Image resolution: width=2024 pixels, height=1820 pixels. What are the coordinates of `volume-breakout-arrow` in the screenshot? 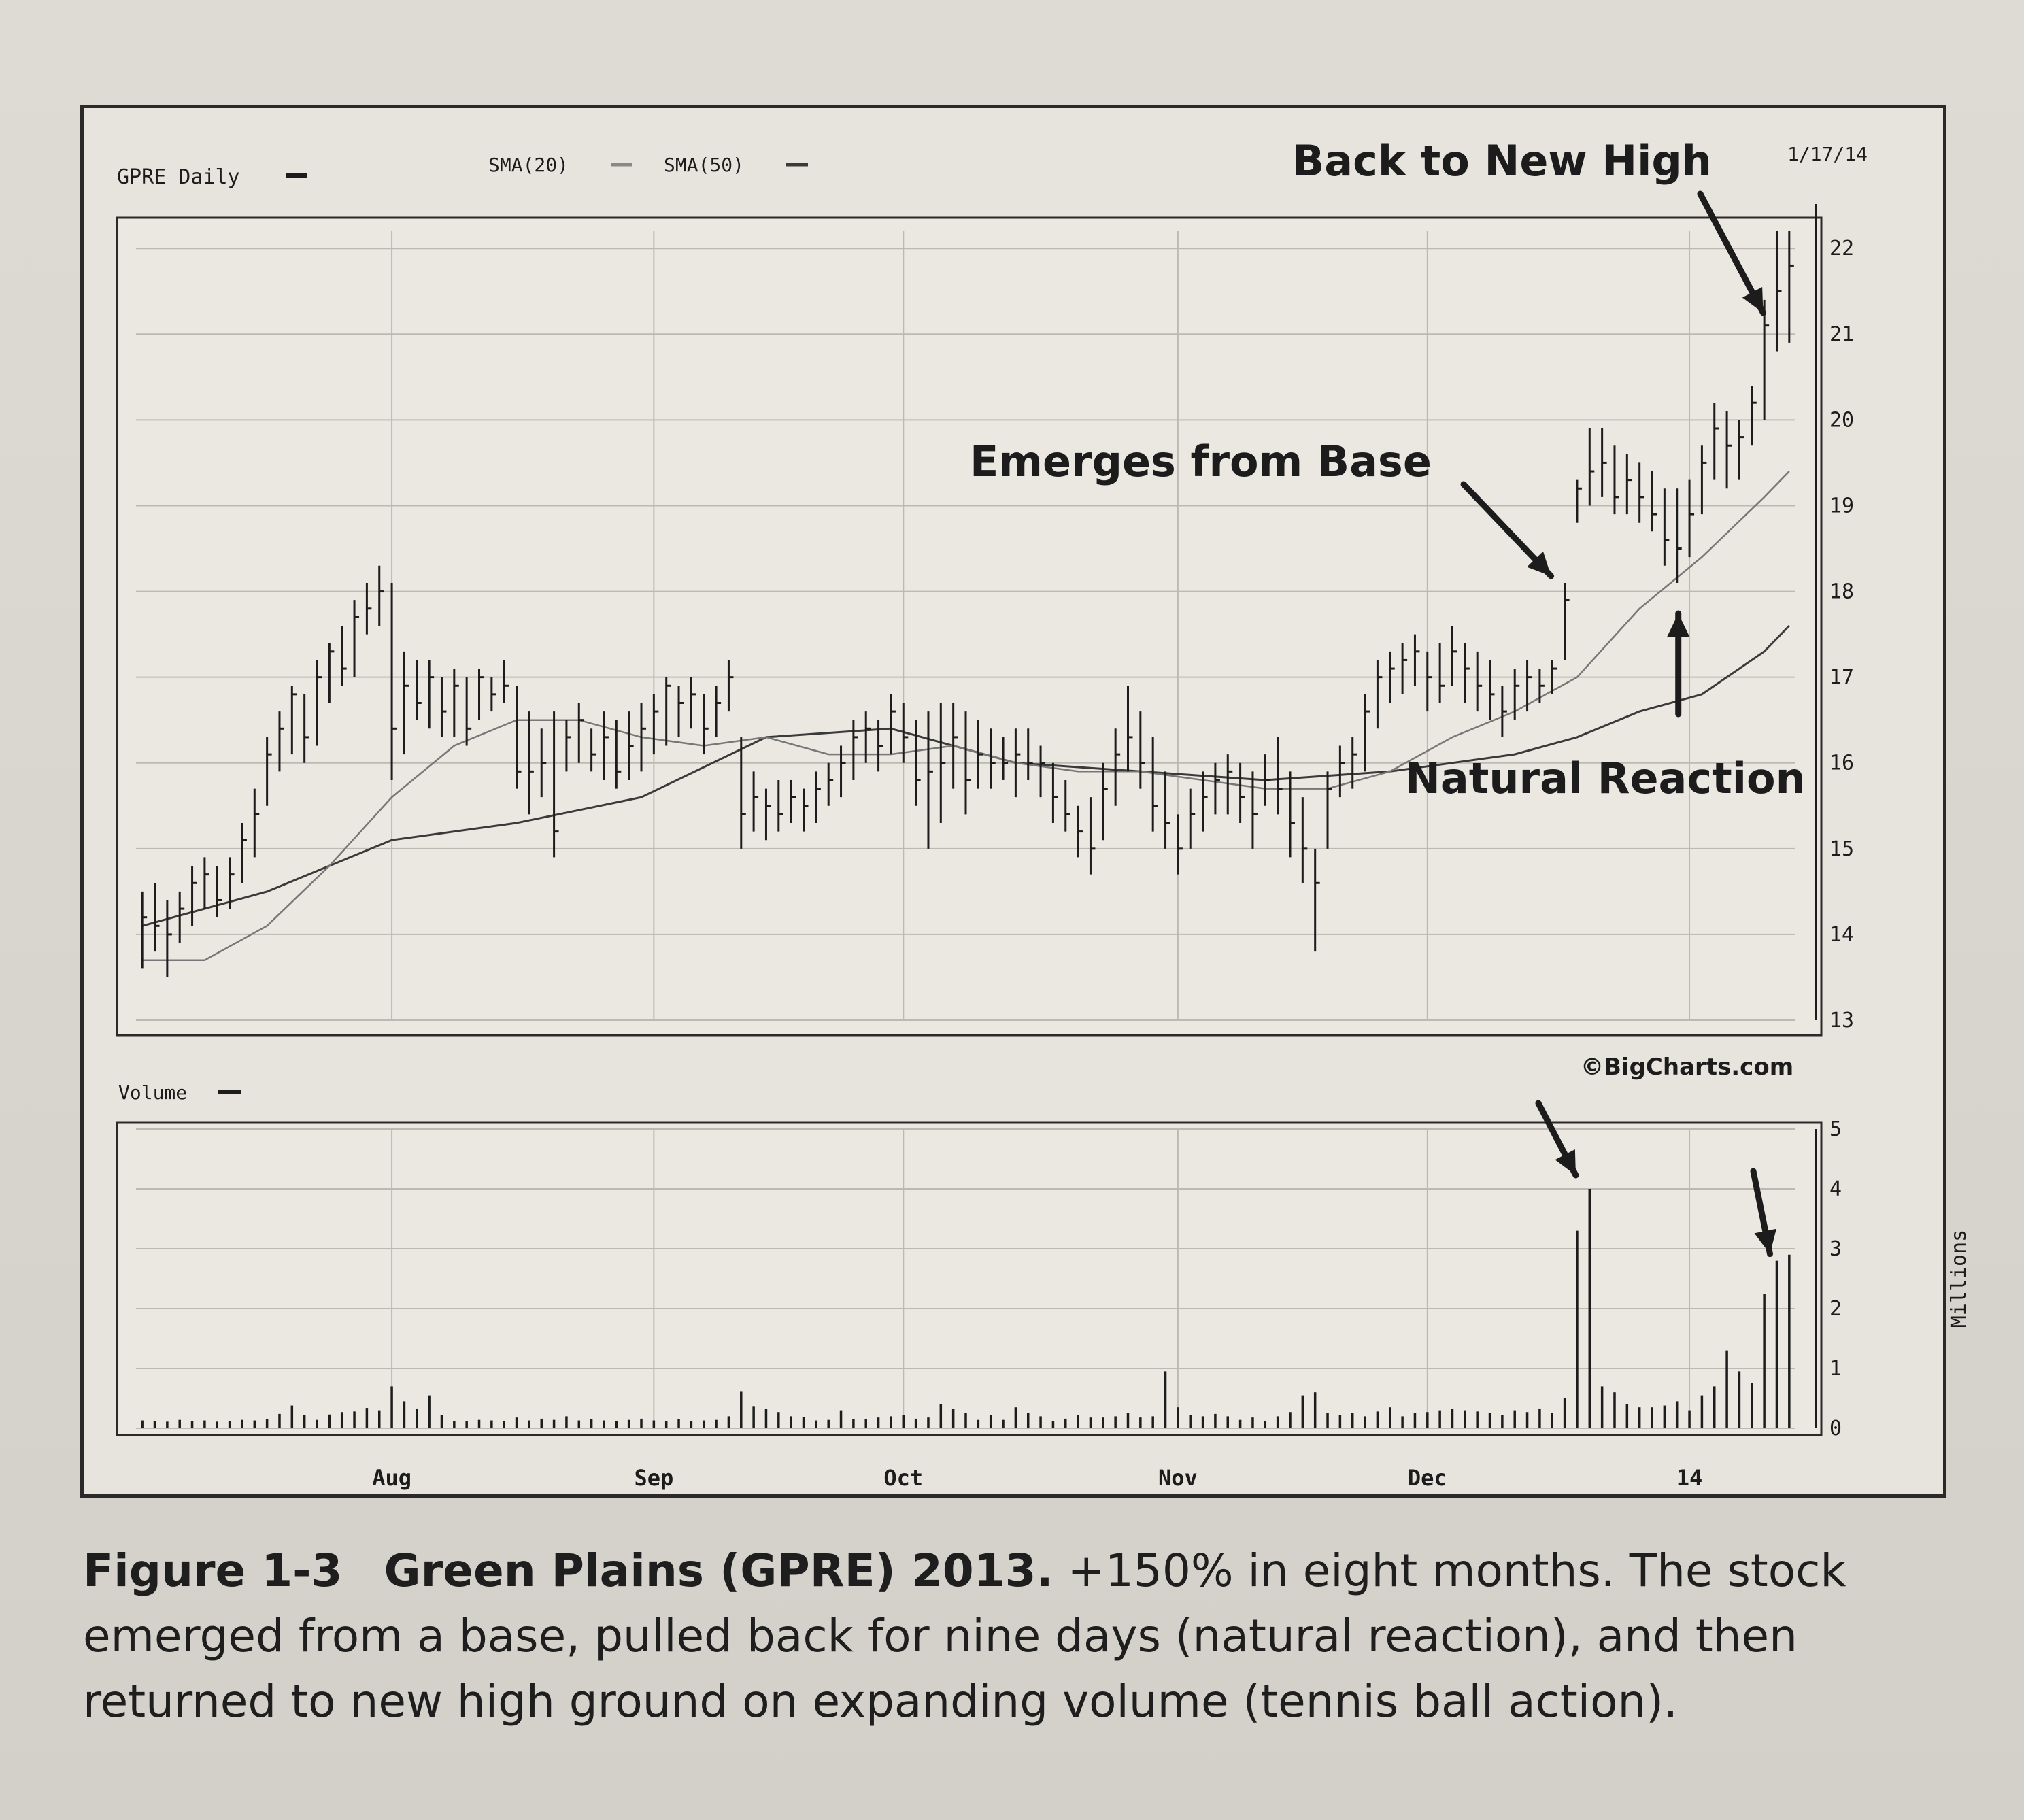 It's located at (1557, 1140).